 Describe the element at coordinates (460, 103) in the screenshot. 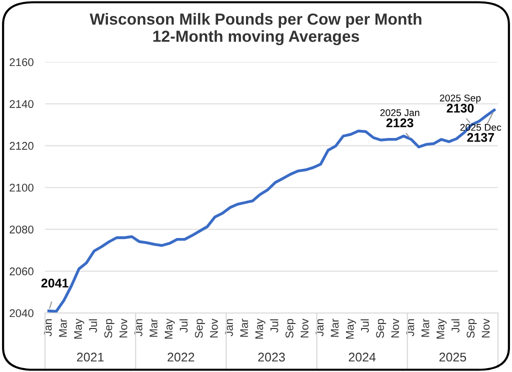

I see `data-label: 2025 Sep 2130` at that location.